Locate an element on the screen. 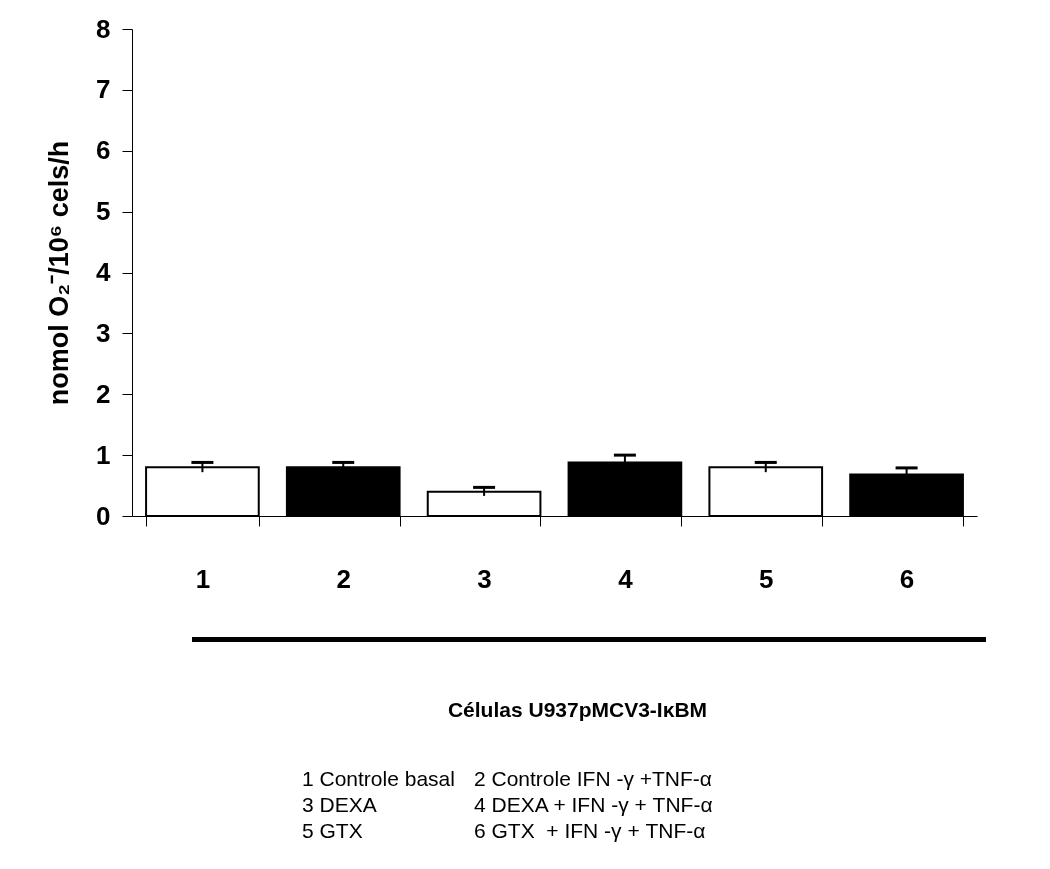  text: 4 DEXA + IFN -γ + TNF-α is located at coordinates (593, 805).